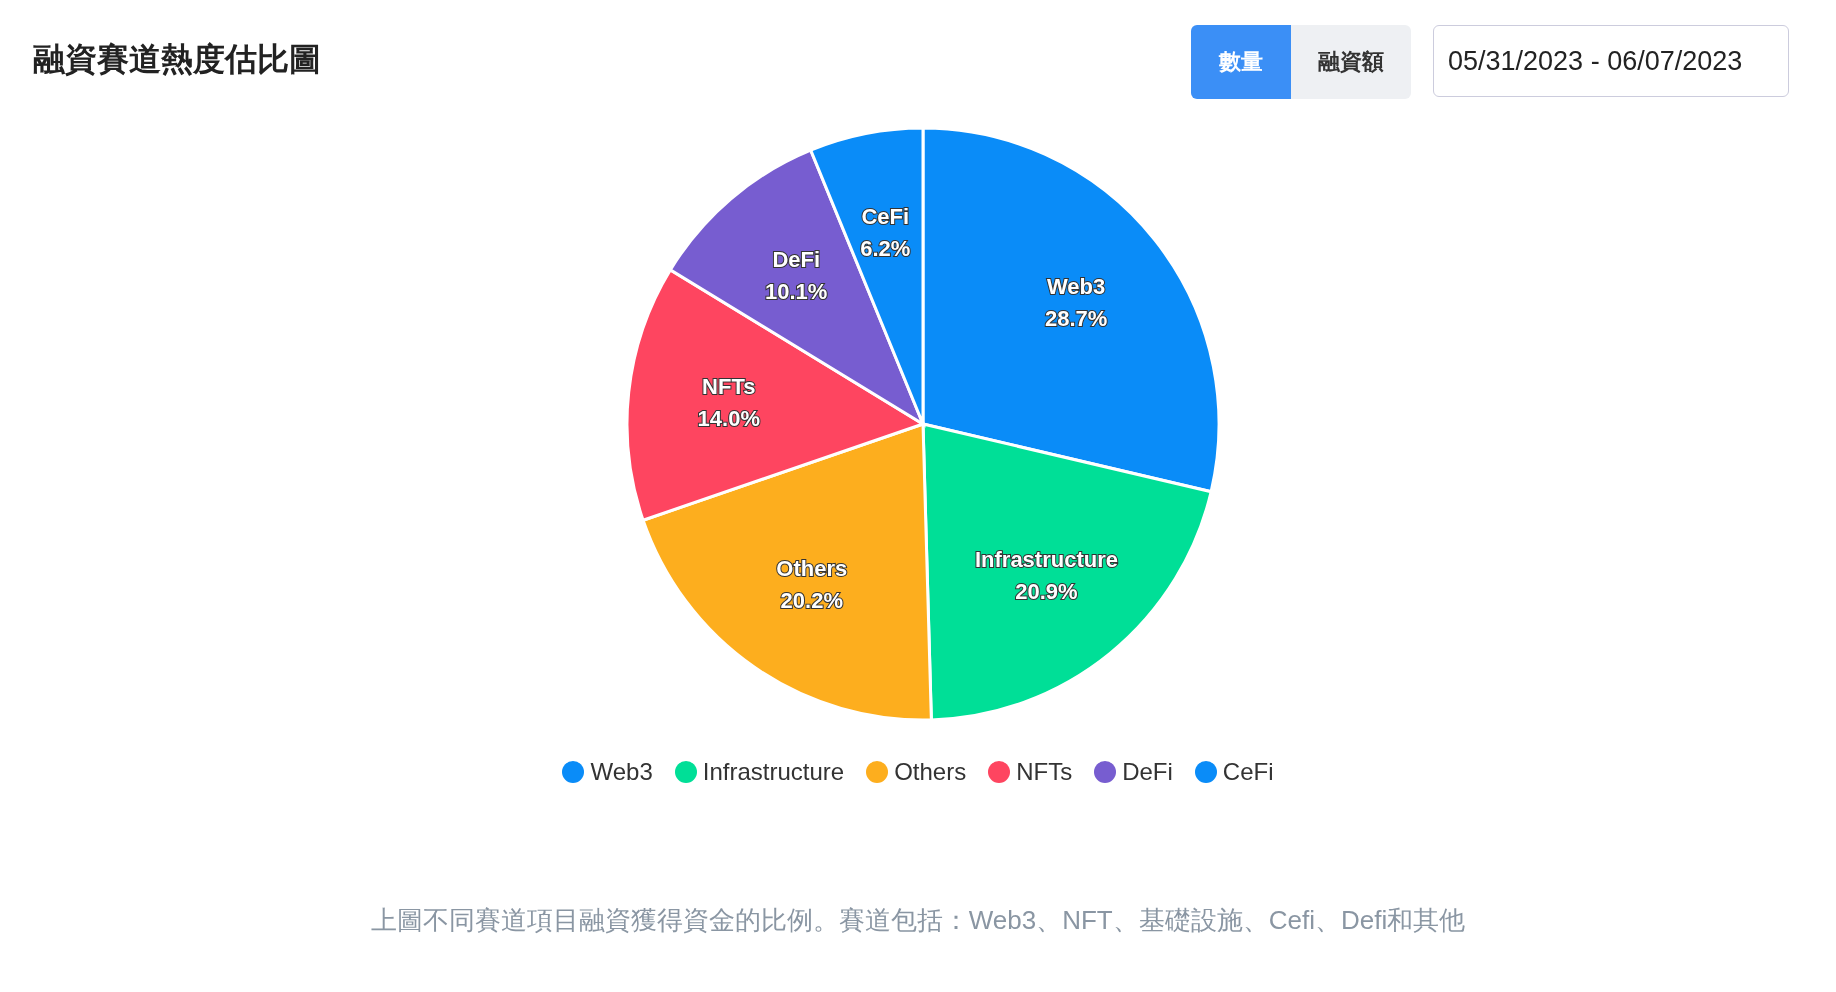 This screenshot has width=1836, height=992. What do you see at coordinates (1147, 772) in the screenshot?
I see `legend-label: DeFi` at bounding box center [1147, 772].